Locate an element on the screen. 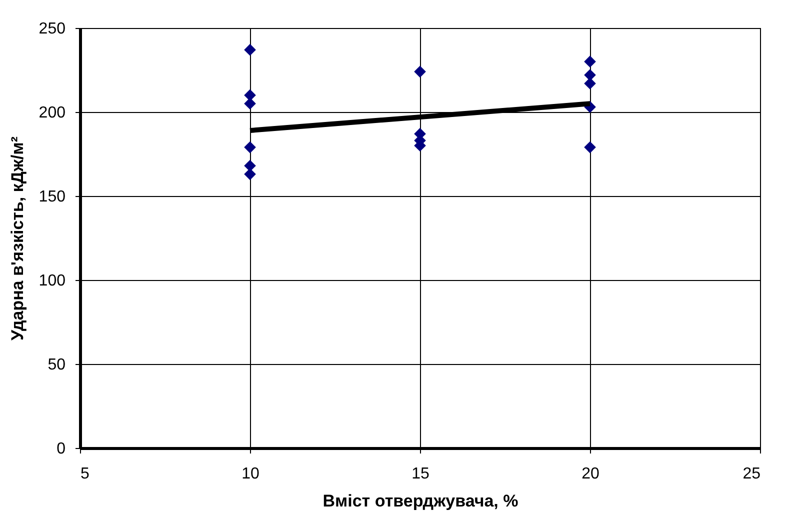  y-tick-label: 100 is located at coordinates (52, 281).